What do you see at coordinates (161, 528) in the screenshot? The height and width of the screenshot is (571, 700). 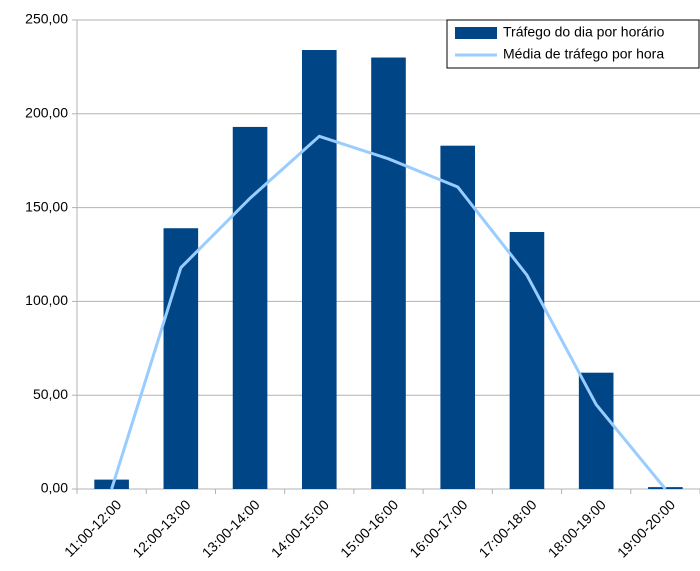 I see `x-tick-label: 12:00-13:00` at bounding box center [161, 528].